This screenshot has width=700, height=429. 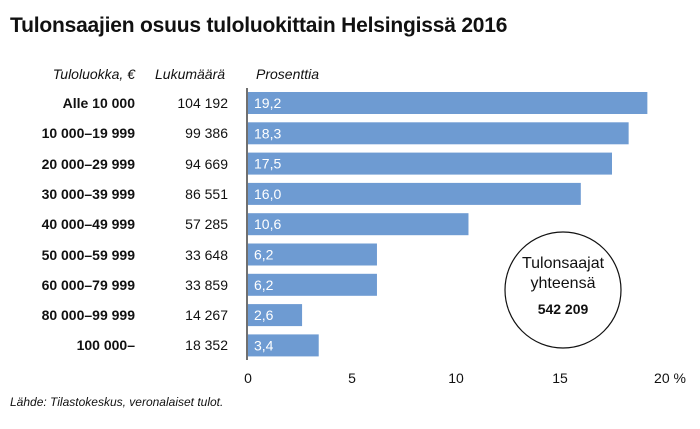 I want to click on x-tick-label: 0, so click(x=248, y=378).